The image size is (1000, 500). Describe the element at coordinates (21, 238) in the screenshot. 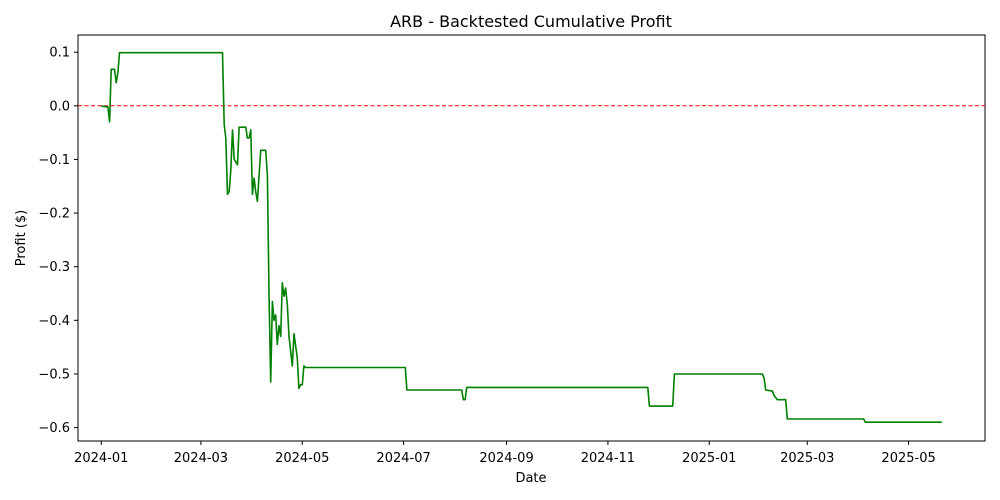

I see `y-axis-label: Profit ($)` at that location.